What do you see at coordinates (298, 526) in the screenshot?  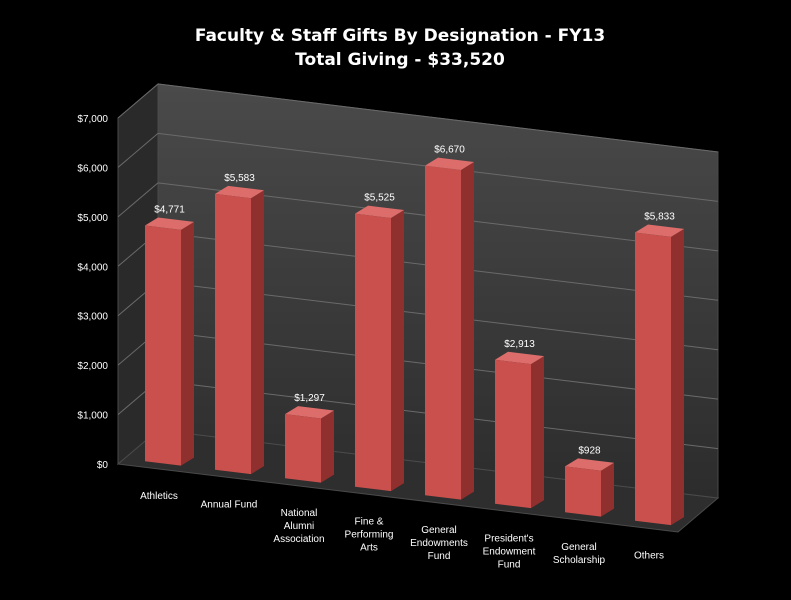 I see `x-category-label: National Alumni Association` at bounding box center [298, 526].